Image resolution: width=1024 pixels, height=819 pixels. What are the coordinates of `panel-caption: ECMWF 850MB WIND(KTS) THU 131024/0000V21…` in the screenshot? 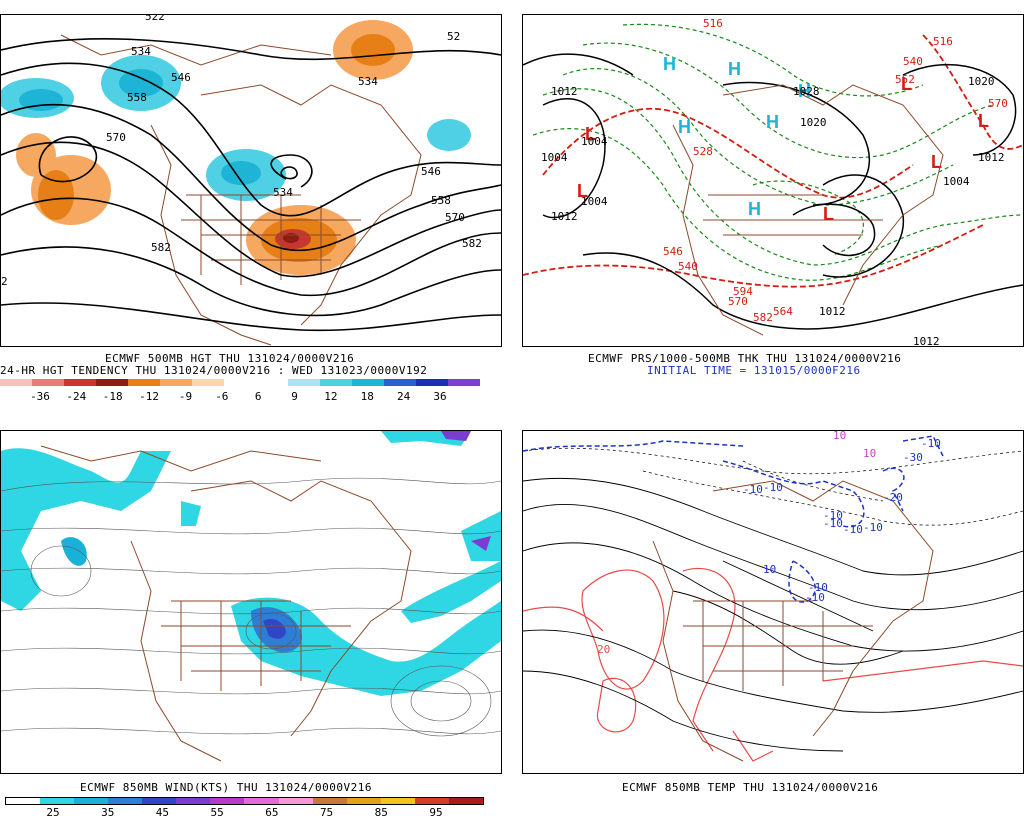 It's located at (226, 787).